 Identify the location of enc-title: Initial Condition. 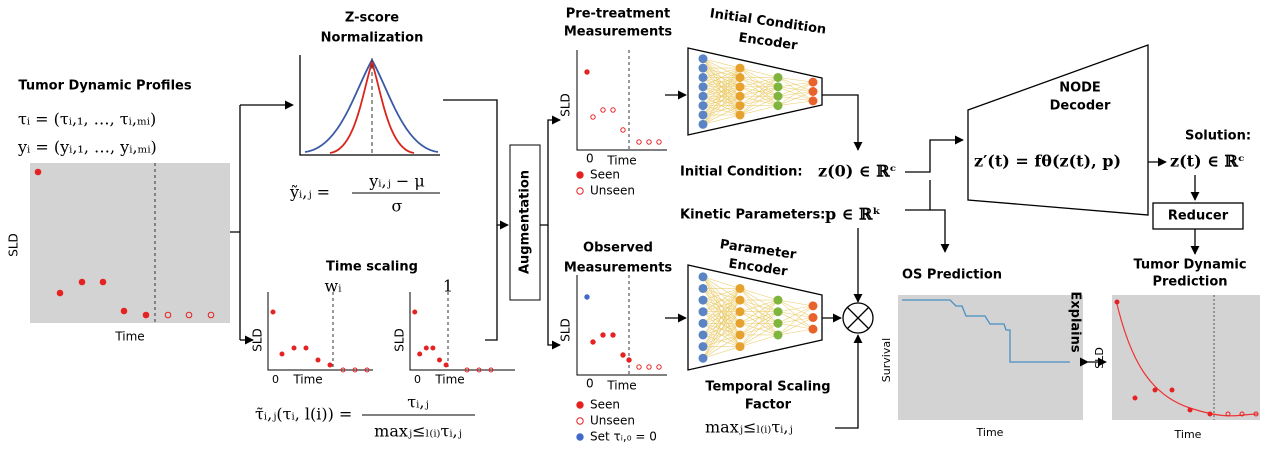
(768, 21).